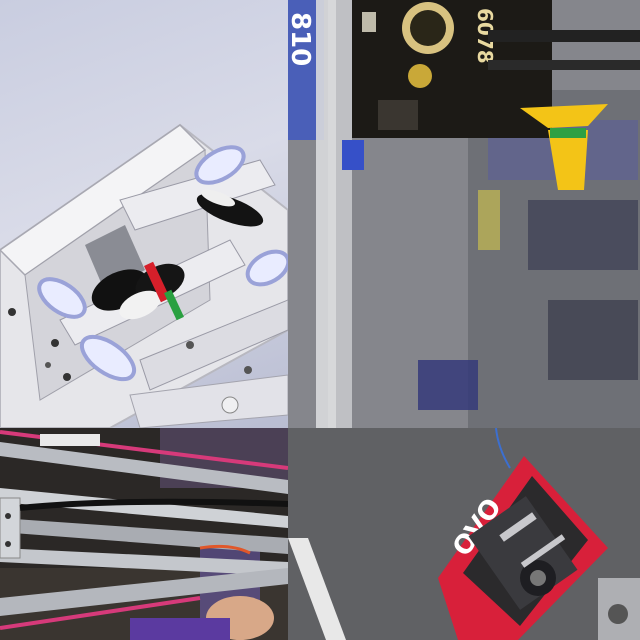 This screenshot has width=640, height=640. I want to click on motor-cluster, so click(177, 255).